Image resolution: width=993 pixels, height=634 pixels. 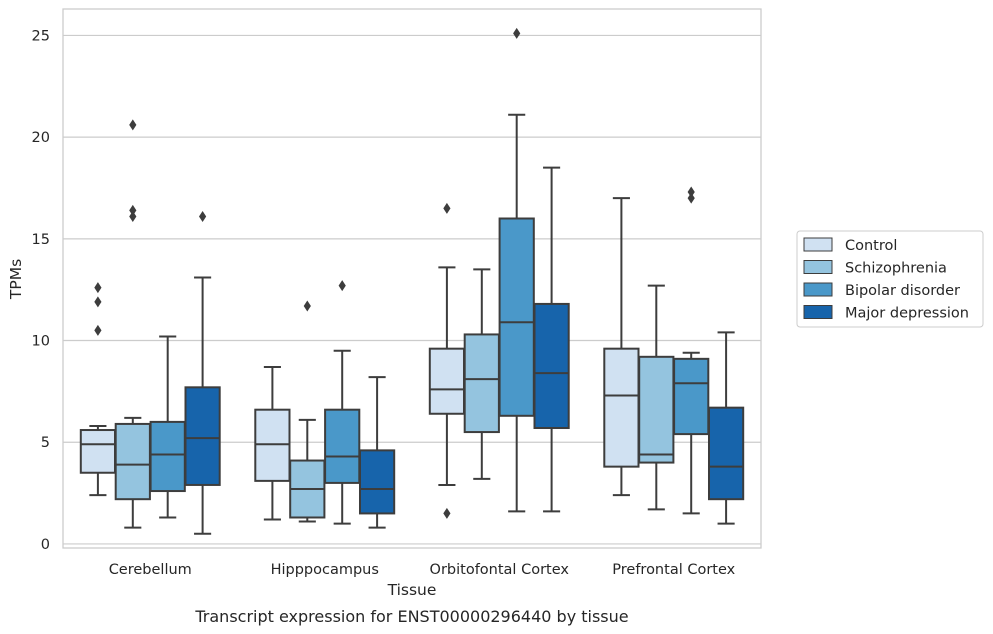 I want to click on legend-frame, so click(x=890, y=279).